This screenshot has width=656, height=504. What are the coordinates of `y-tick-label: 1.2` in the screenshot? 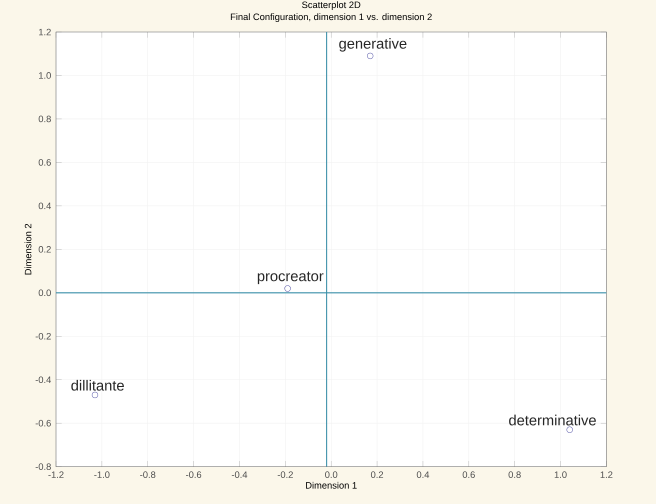 It's located at (45, 32).